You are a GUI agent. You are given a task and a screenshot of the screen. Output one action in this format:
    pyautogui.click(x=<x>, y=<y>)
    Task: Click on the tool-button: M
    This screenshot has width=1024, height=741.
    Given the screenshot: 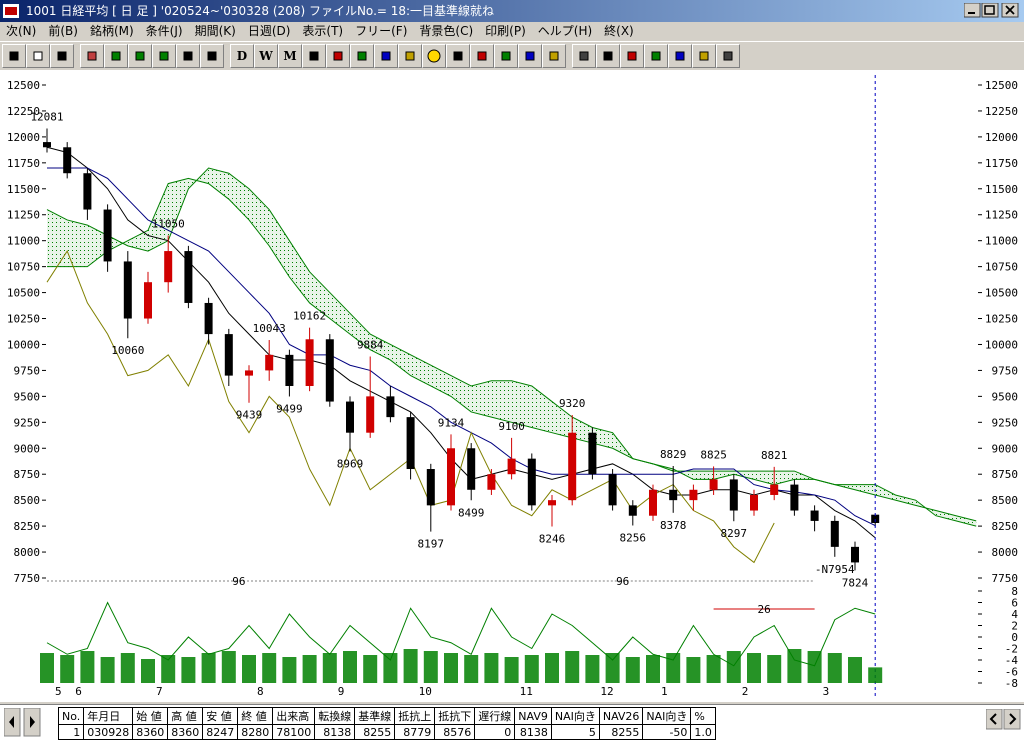 What is the action you would take?
    pyautogui.click(x=290, y=56)
    